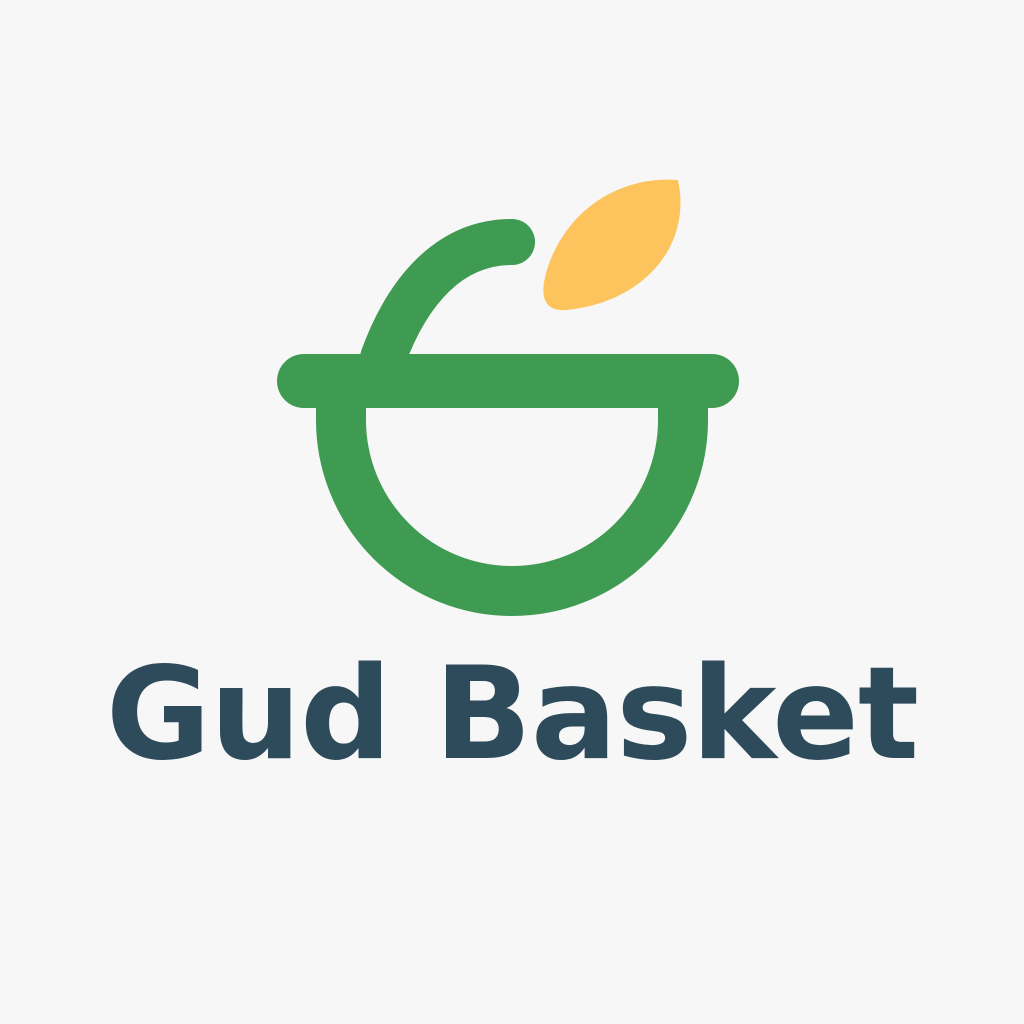 This screenshot has height=1024, width=1024. Describe the element at coordinates (447, 300) in the screenshot. I see `basket-handle-icon` at that location.